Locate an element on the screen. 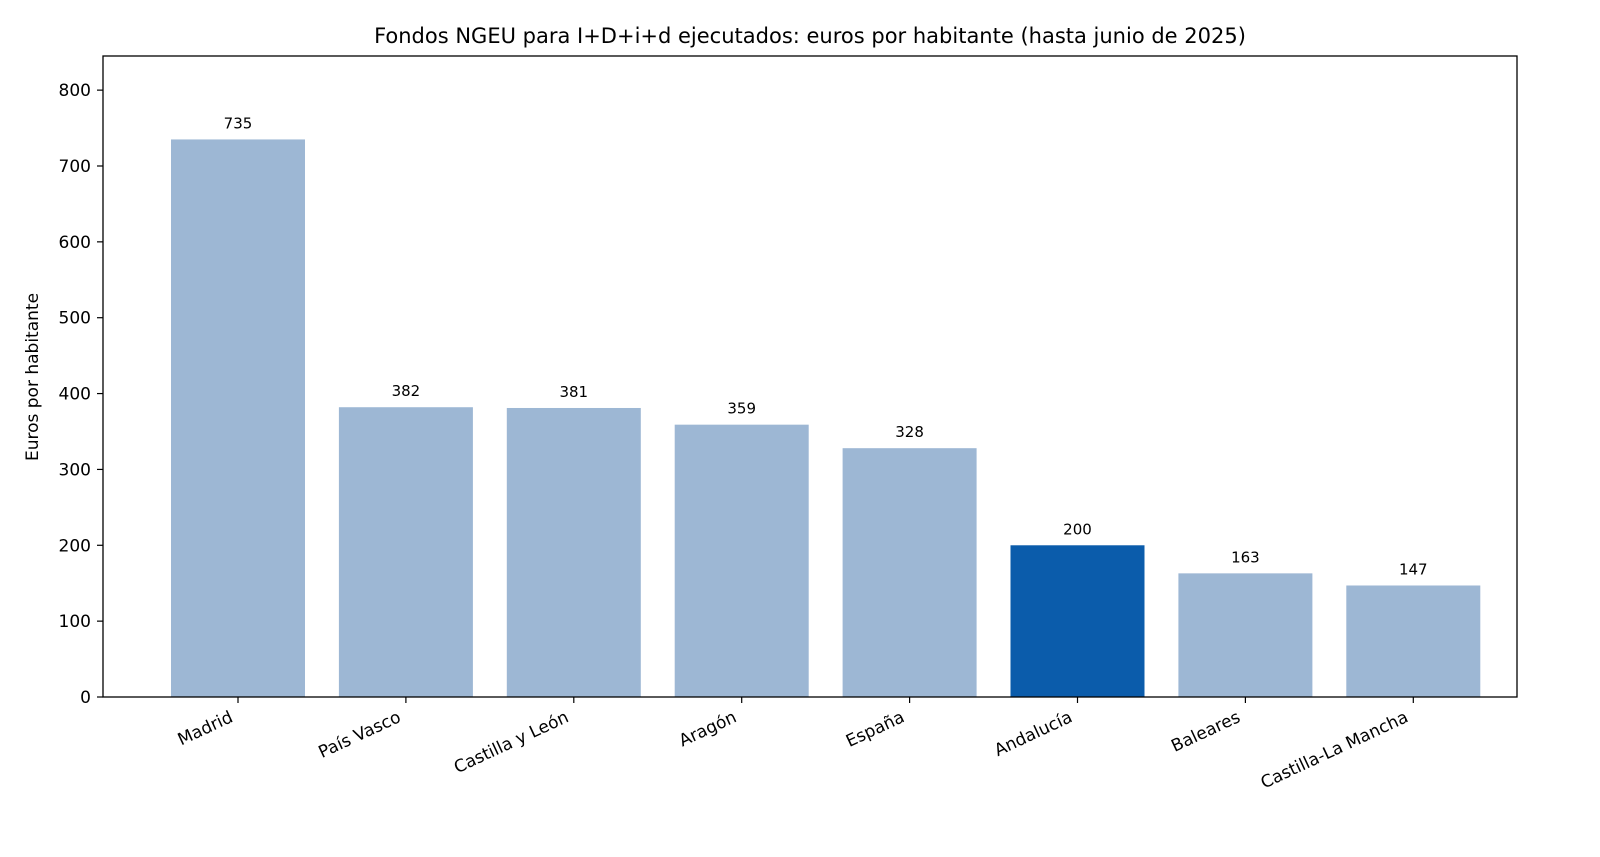 The image size is (1600, 857). x-tick-label: Andalucía is located at coordinates (1033, 733).